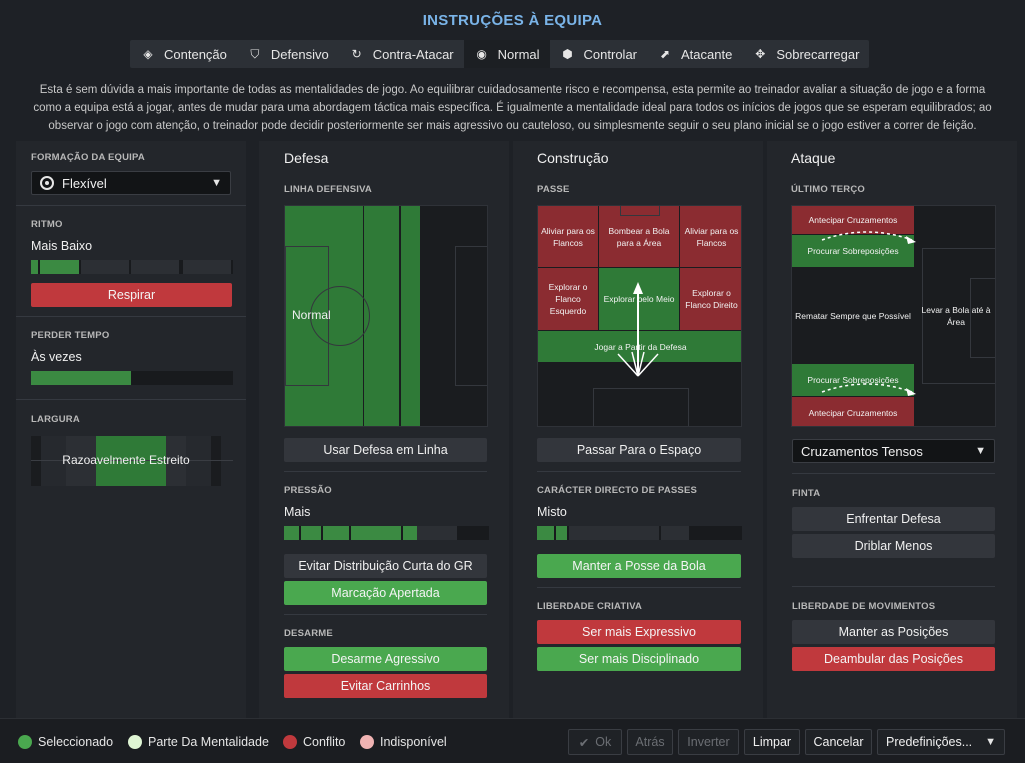  What do you see at coordinates (893, 519) in the screenshot?
I see `run-at-defence-button: Enfrentar Defesa` at bounding box center [893, 519].